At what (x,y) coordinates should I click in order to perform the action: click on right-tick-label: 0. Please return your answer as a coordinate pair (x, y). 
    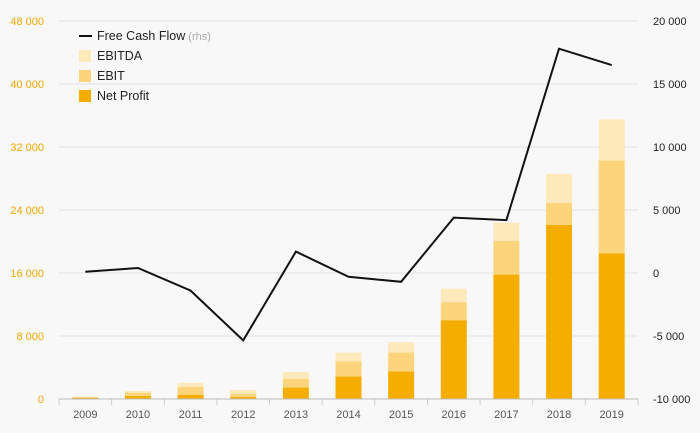
    Looking at the image, I should click on (656, 274).